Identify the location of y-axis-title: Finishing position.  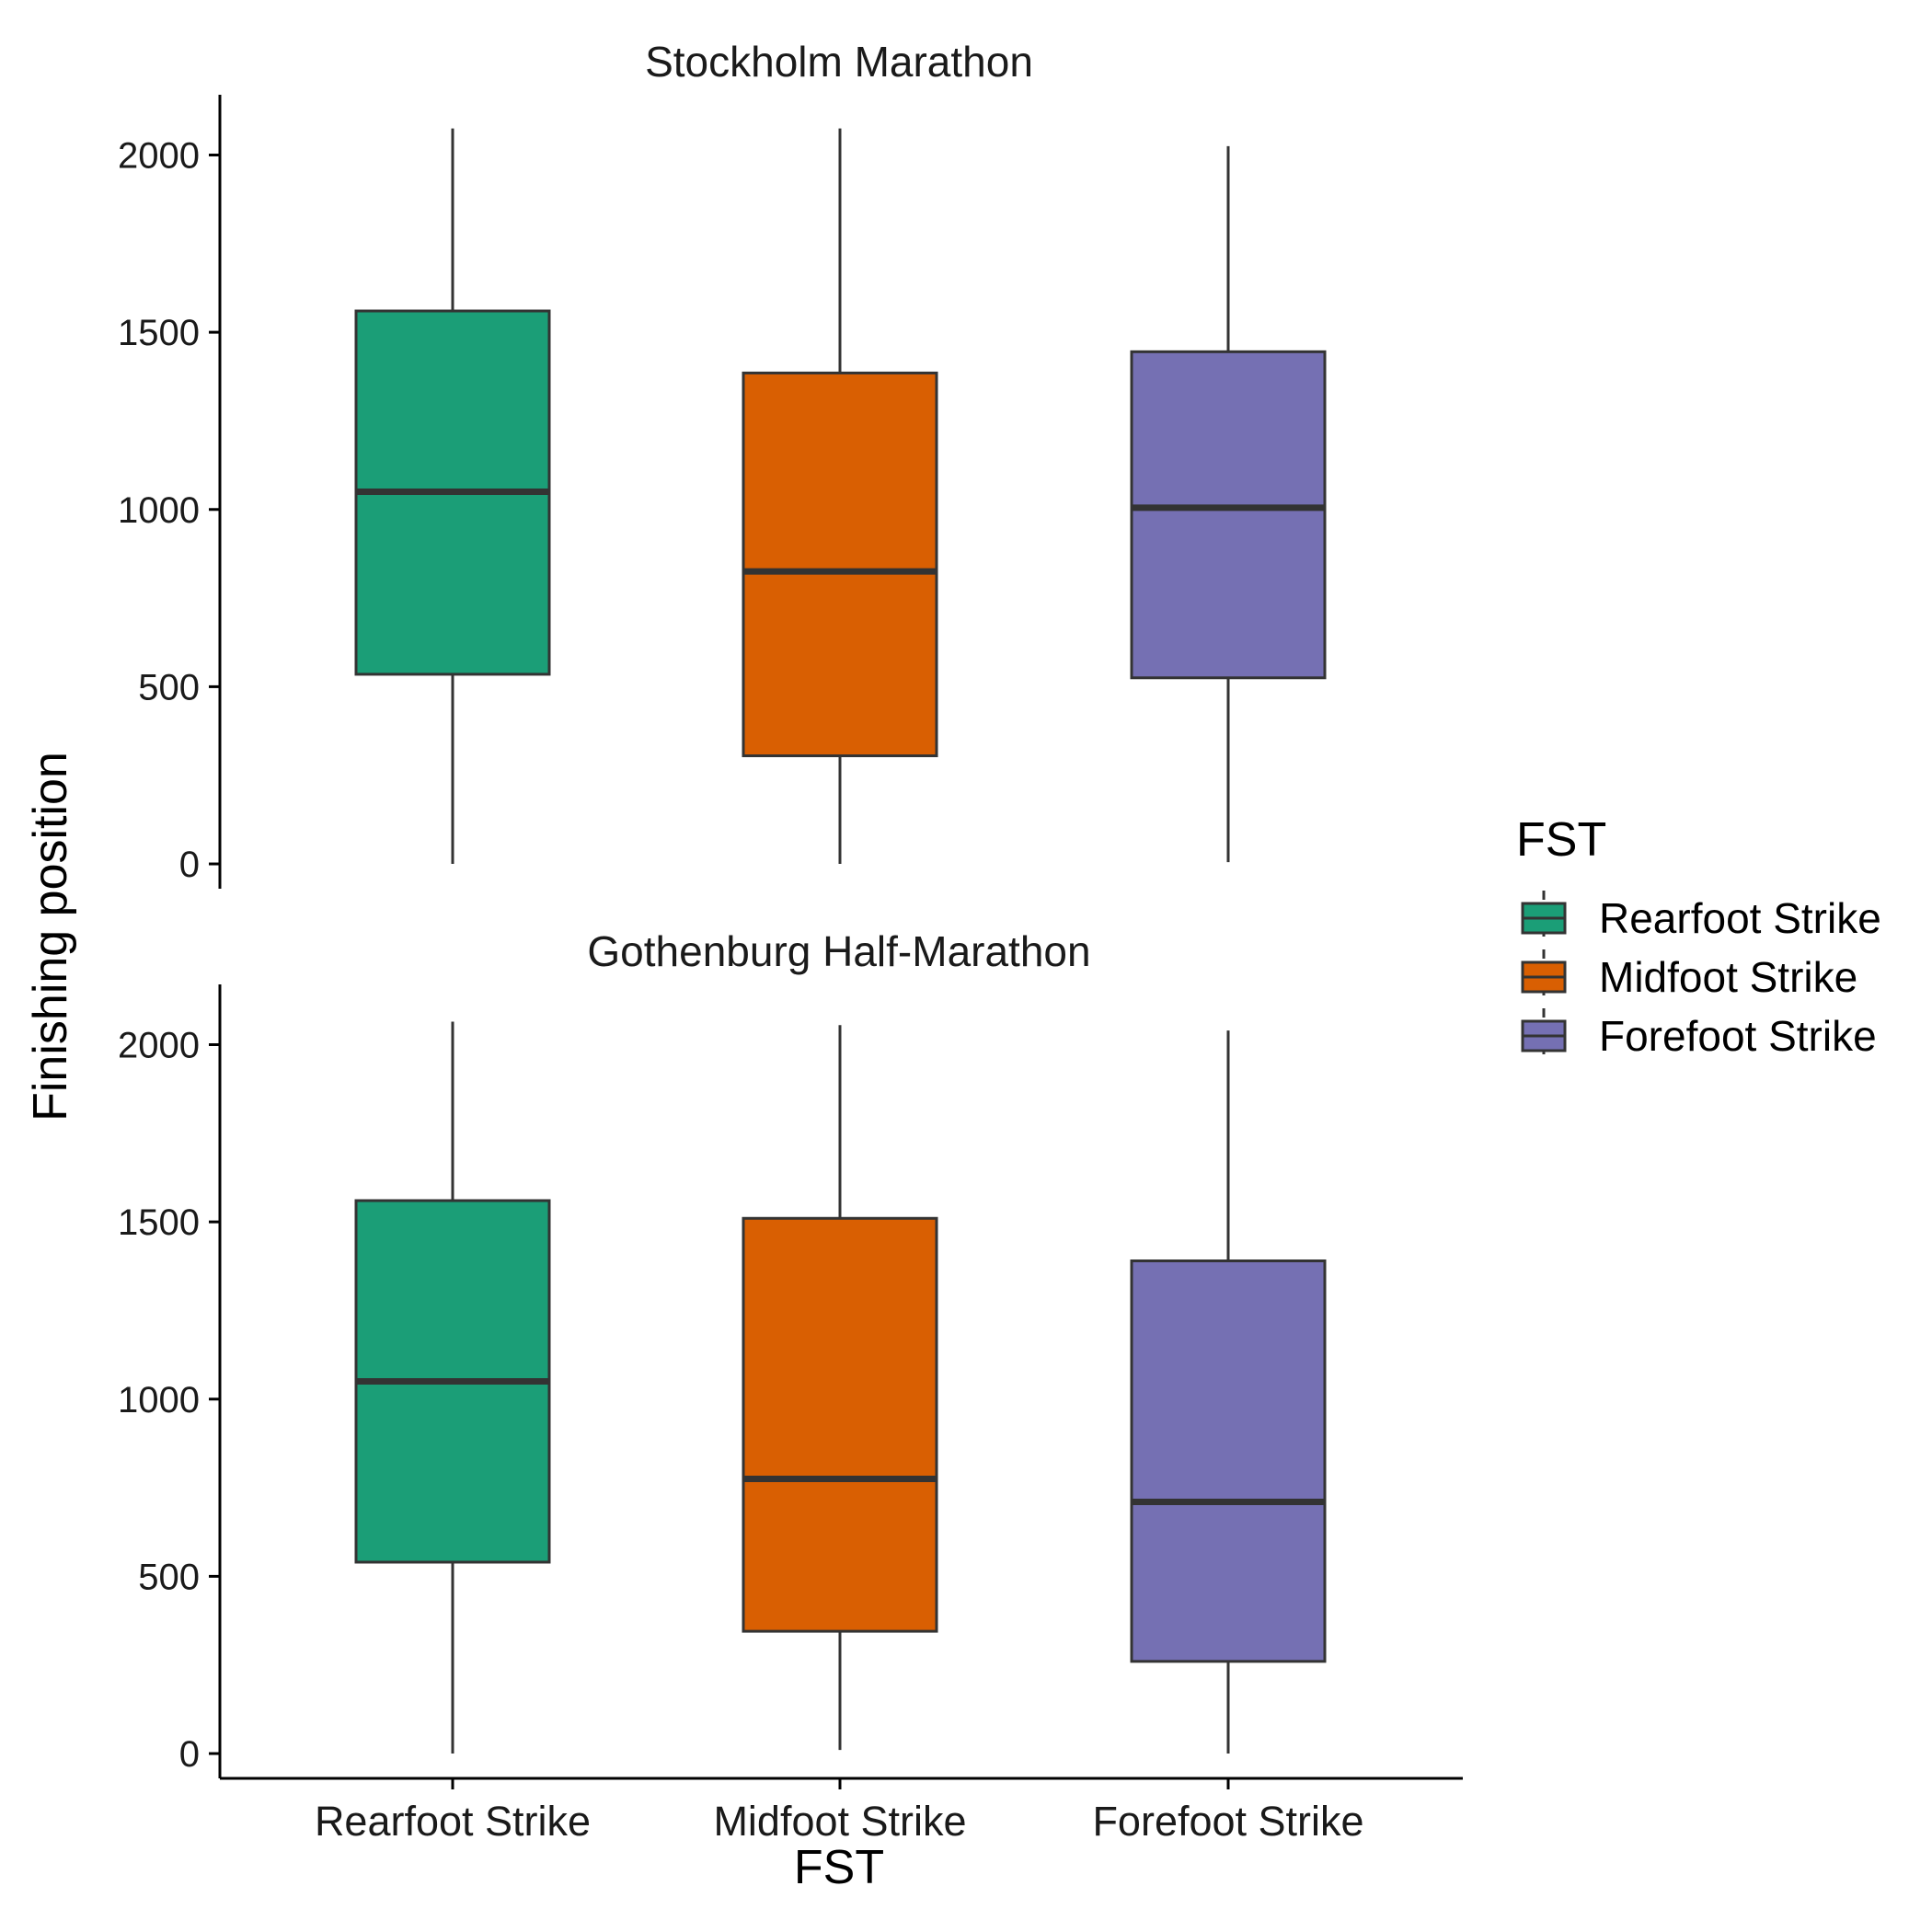
(50, 936).